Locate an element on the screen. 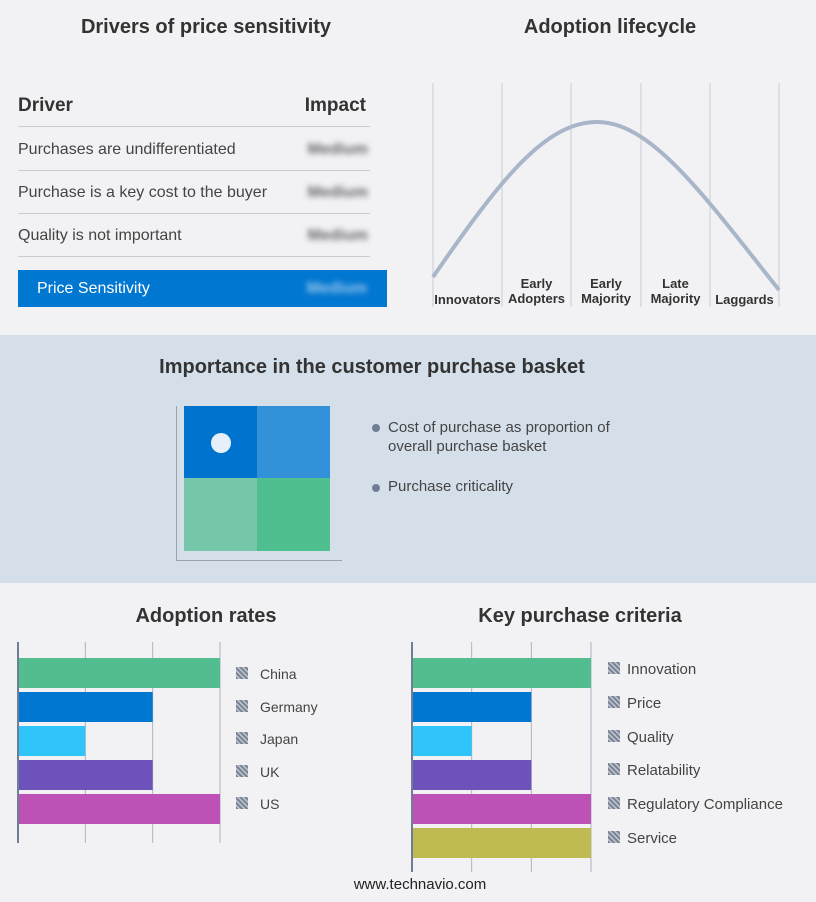 The width and height of the screenshot is (816, 902). matrix-y-axis is located at coordinates (176, 483).